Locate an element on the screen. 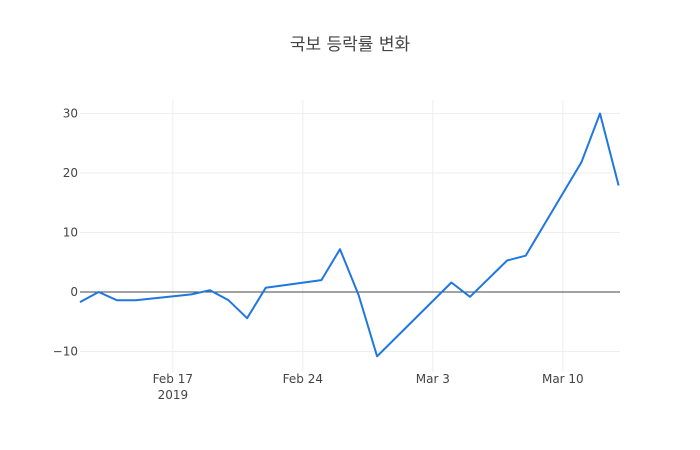 Image resolution: width=700 pixels, height=450 pixels. y-tick-label: −10 is located at coordinates (65, 352).